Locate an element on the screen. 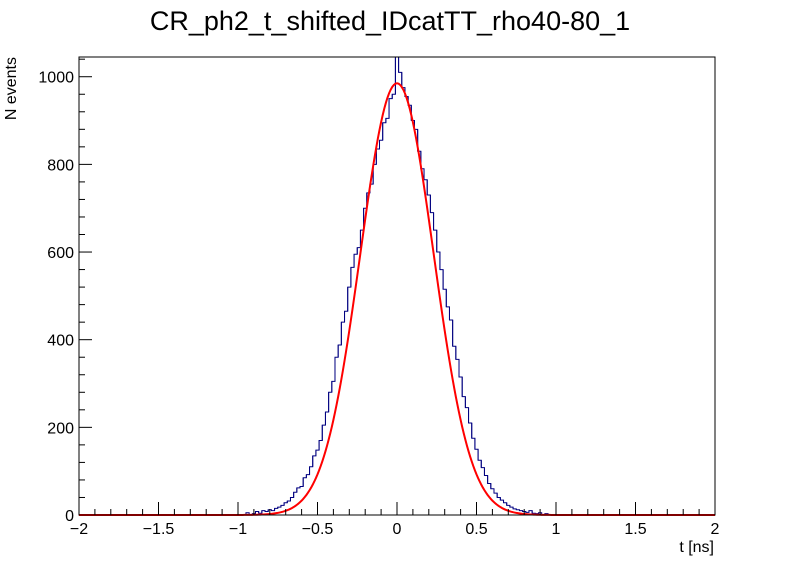 This screenshot has height=572, width=796. y-tick-label: 600 is located at coordinates (60, 253).